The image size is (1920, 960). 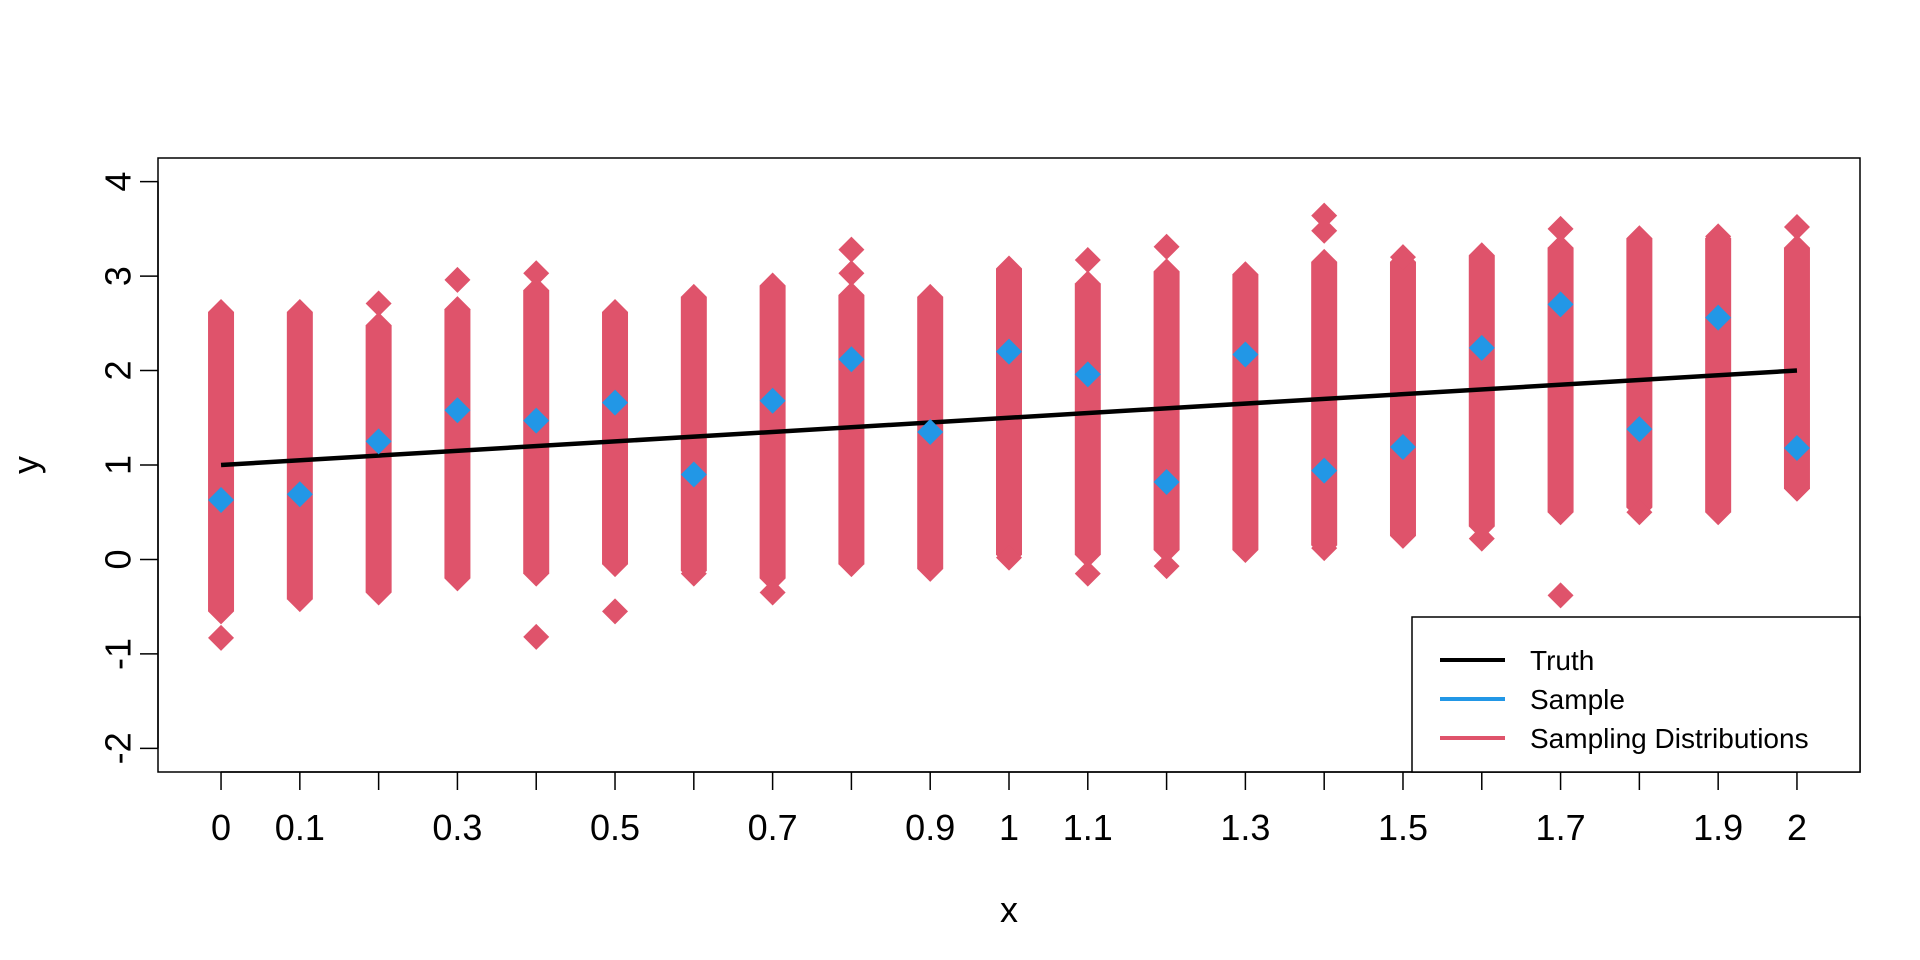 I want to click on truth-line-layer, so click(x=1009, y=418).